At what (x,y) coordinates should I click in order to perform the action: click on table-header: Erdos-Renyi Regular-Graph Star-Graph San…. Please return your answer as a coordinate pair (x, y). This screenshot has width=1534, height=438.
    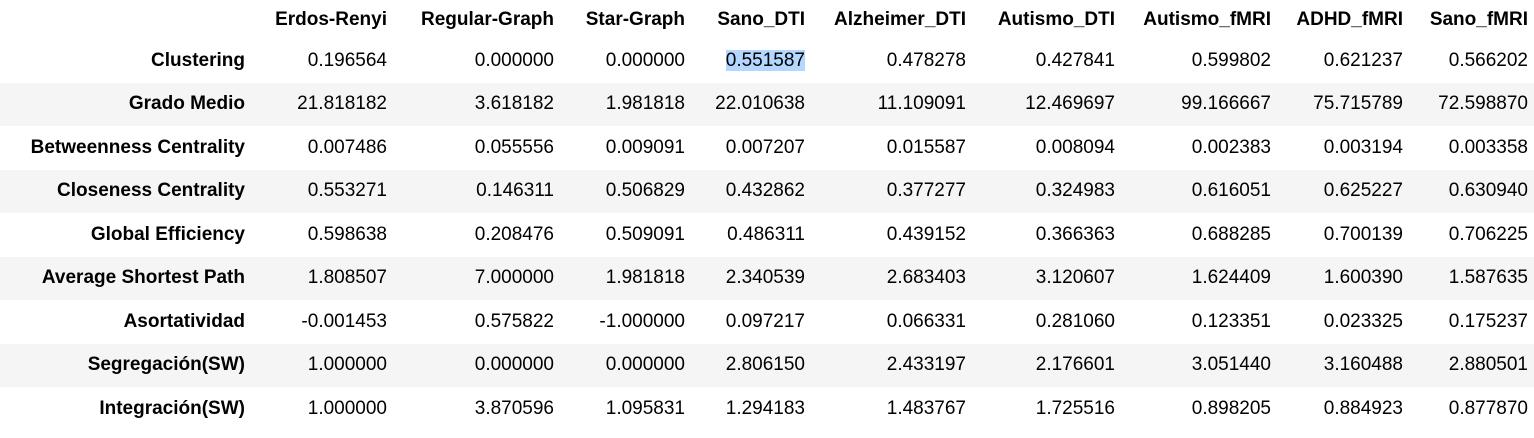
    Looking at the image, I should click on (767, 19).